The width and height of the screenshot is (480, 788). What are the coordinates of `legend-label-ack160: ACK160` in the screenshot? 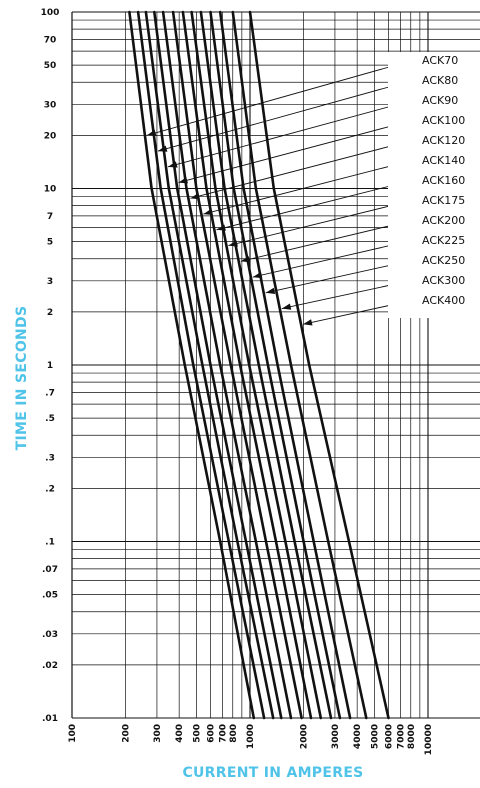 It's located at (443, 180).